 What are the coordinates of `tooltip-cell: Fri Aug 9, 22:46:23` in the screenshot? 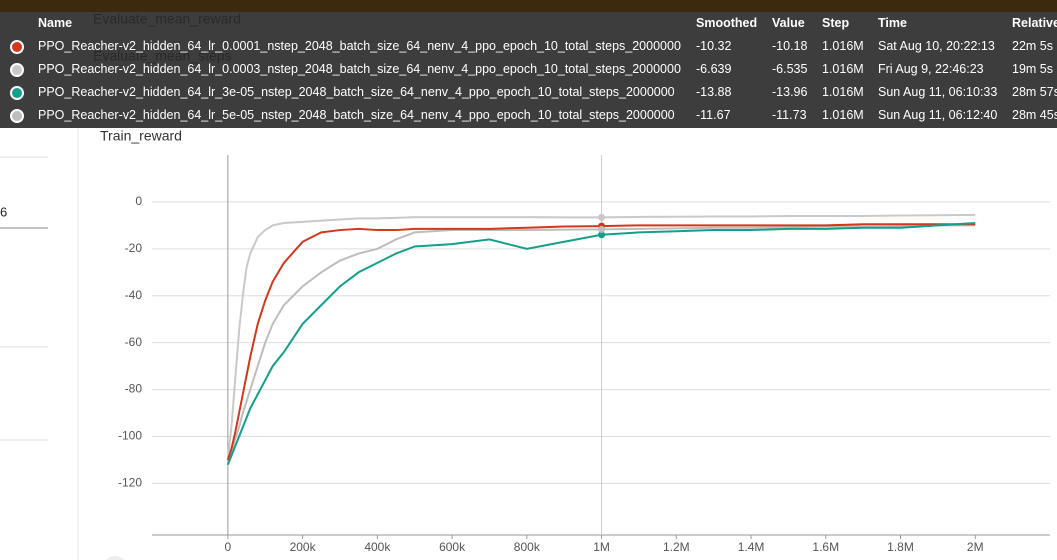 It's located at (931, 69).